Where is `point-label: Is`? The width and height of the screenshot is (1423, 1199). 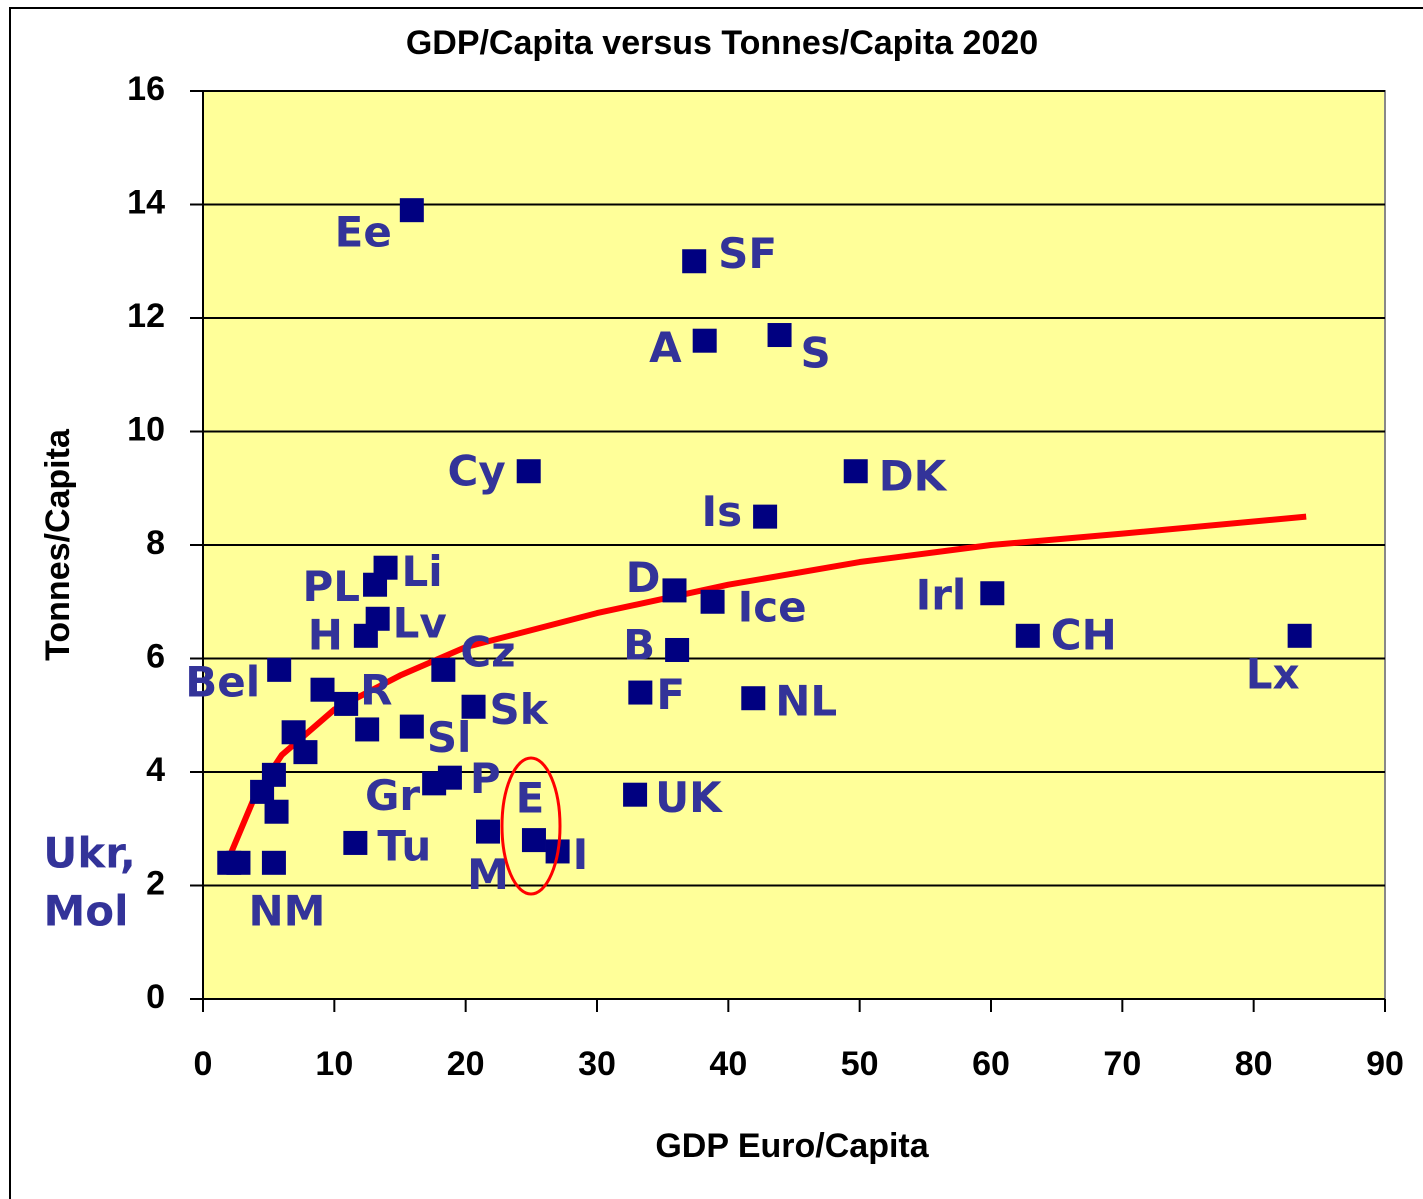 point-label: Is is located at coordinates (721, 511).